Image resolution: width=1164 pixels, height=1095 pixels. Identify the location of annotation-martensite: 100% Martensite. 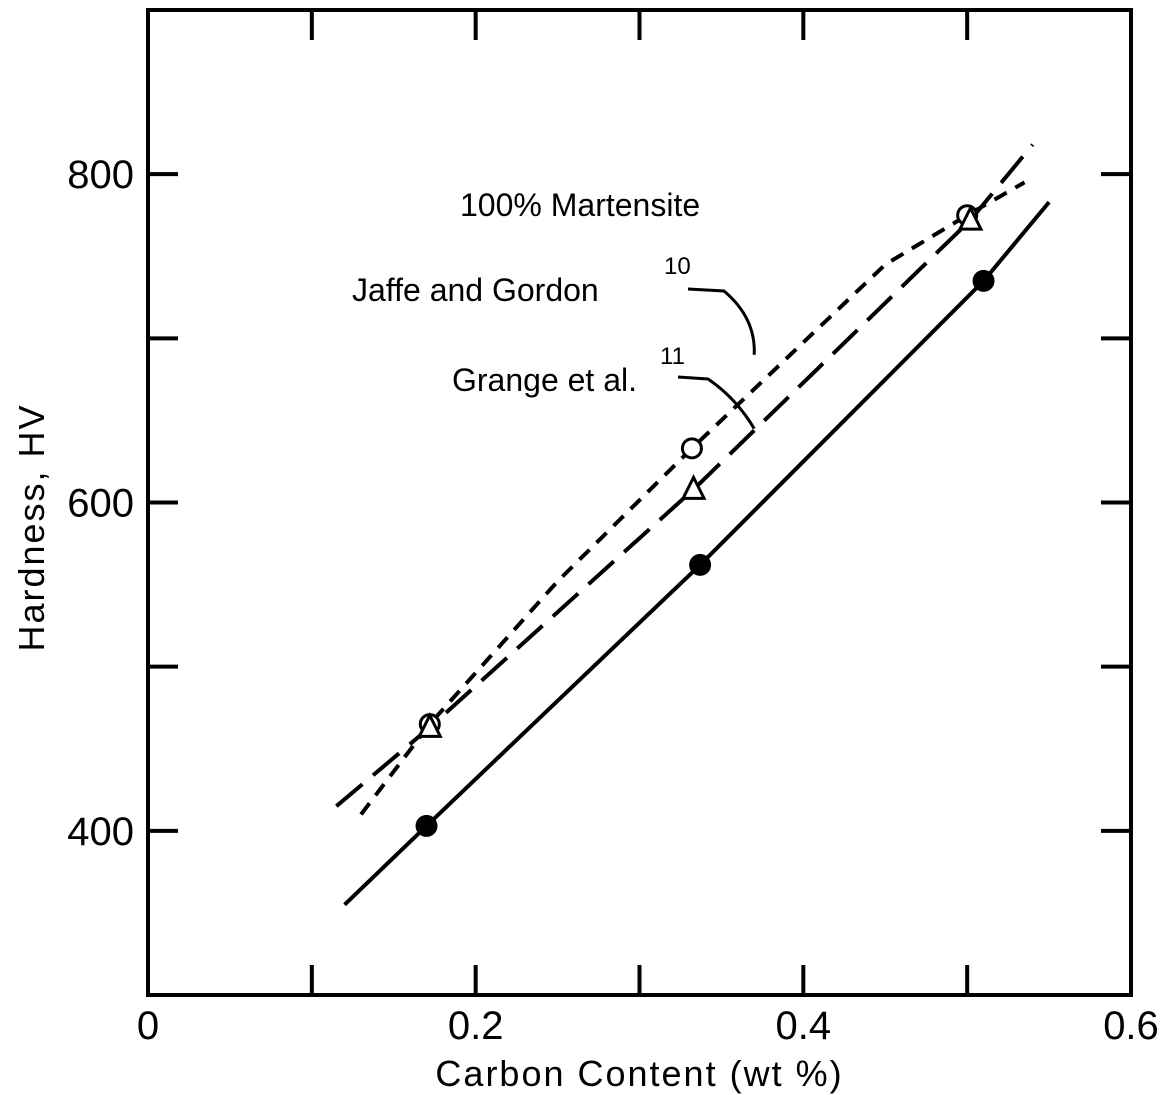
(580, 205).